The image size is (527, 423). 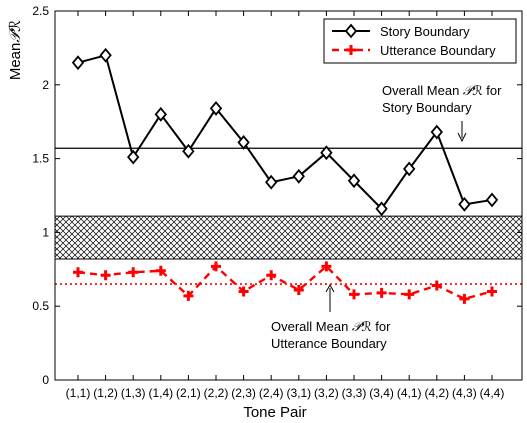 I want to click on legend-utterance-label: Utterance Boundary, so click(x=438, y=50).